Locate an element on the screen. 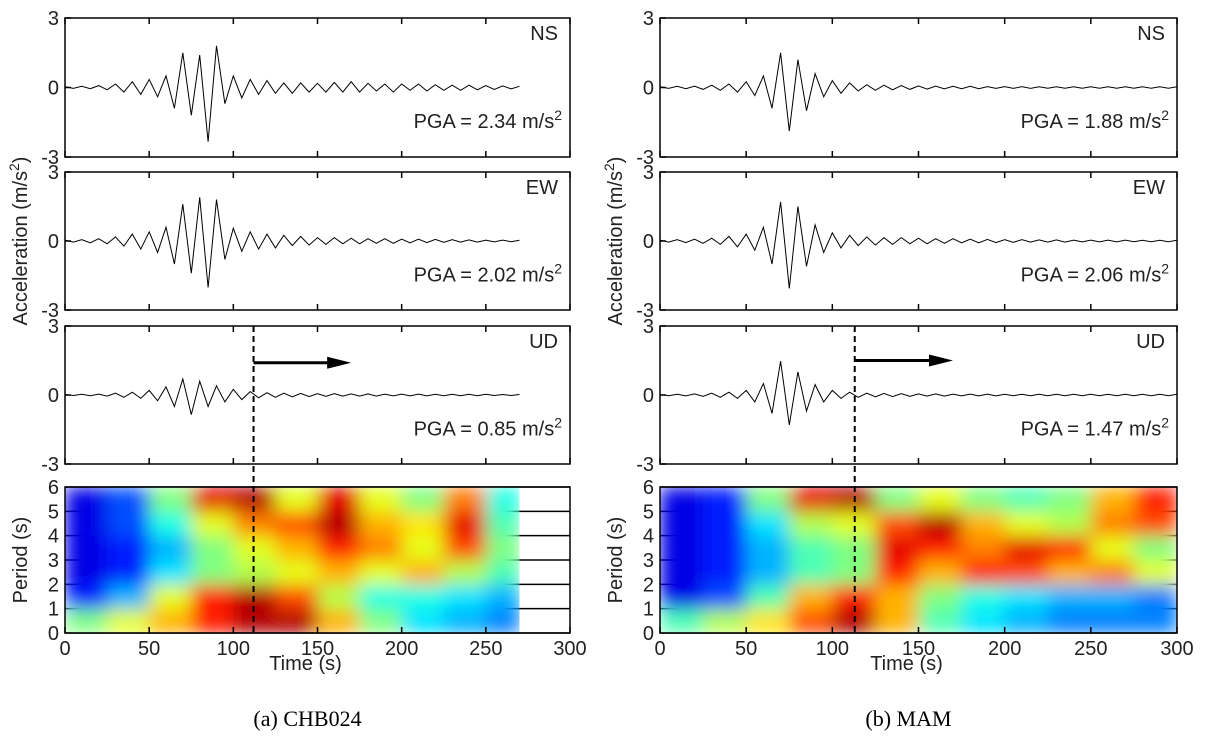 The image size is (1207, 756). waveform is located at coordinates (918, 393).